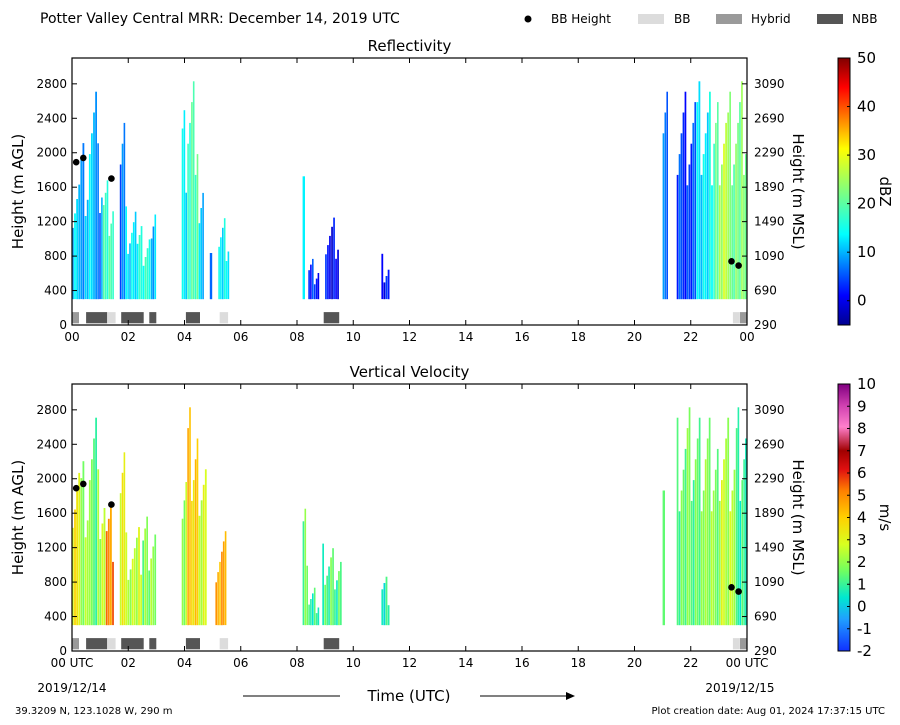  Describe the element at coordinates (634, 337) in the screenshot. I see `x-tick-label: 20` at that location.